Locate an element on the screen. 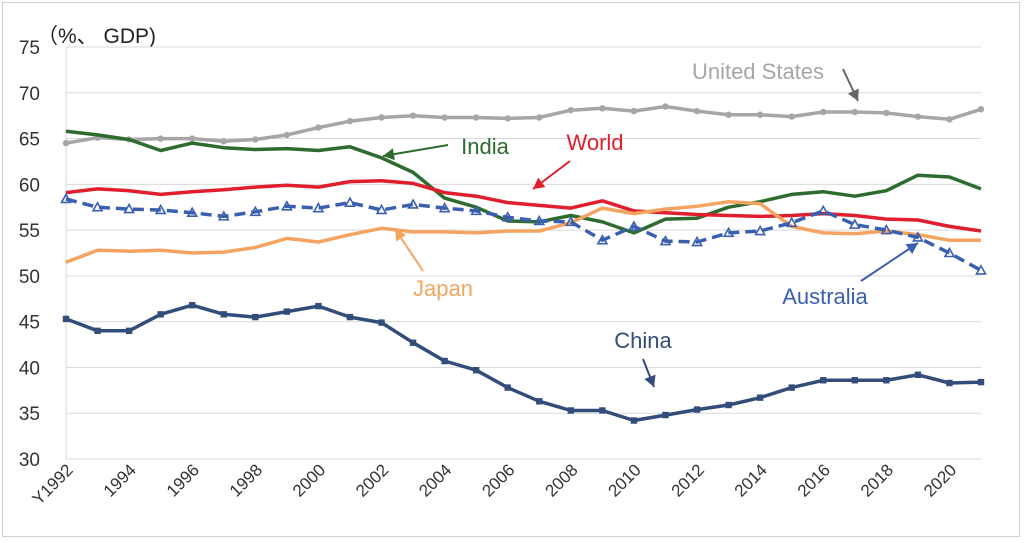  point-australia-2017 is located at coordinates (854, 224).